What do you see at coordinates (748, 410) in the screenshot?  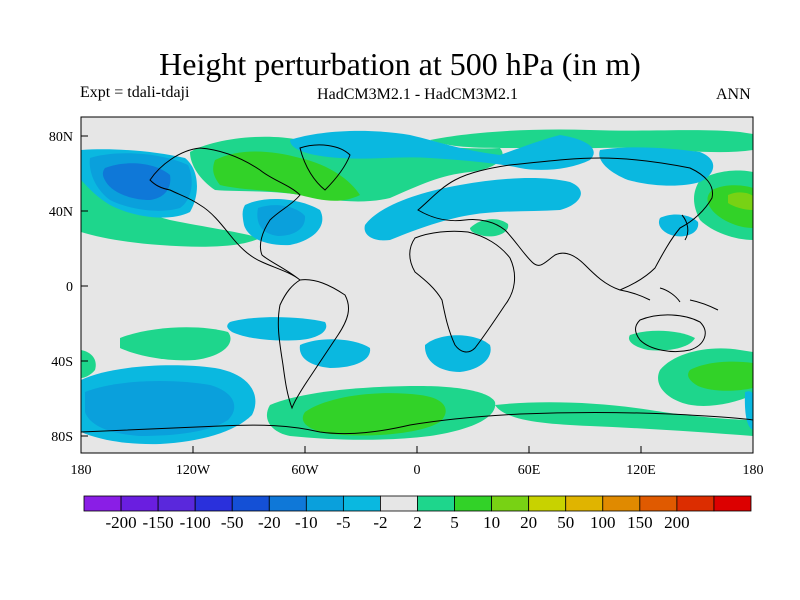 I see `negative-anomaly-southeast-pacific` at bounding box center [748, 410].